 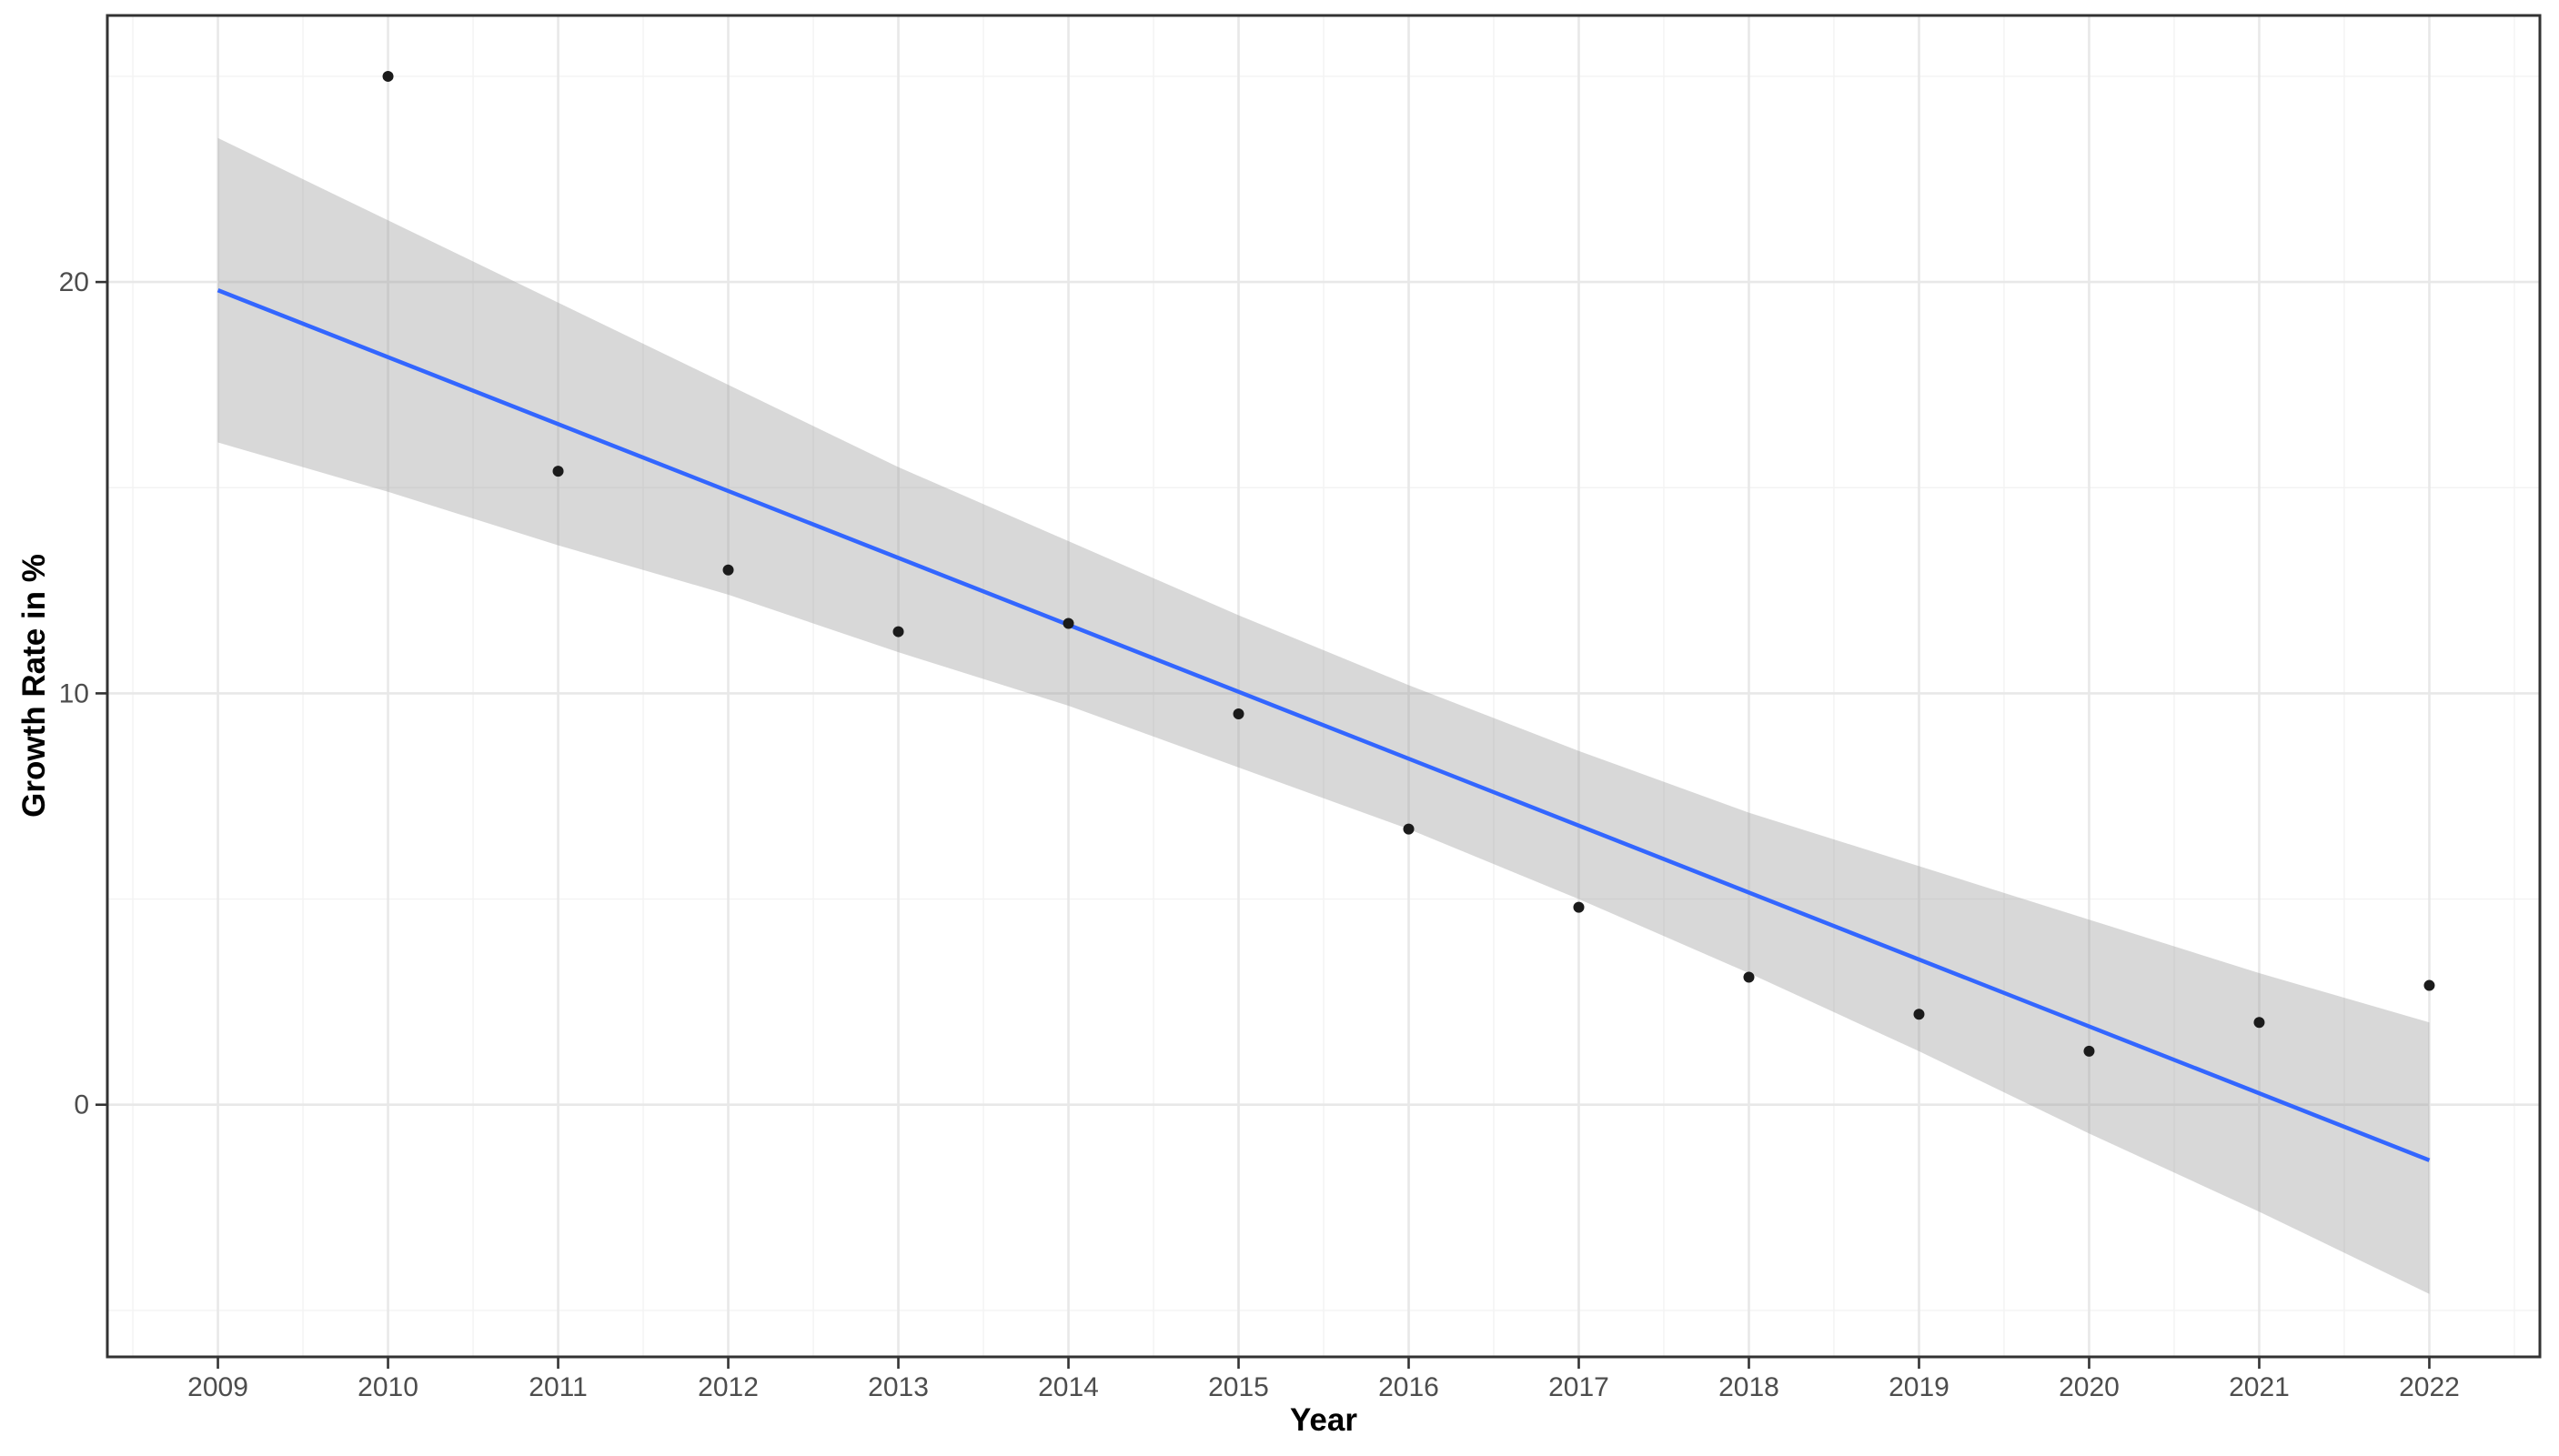 I want to click on y-tick-label: 10, so click(x=74, y=693).